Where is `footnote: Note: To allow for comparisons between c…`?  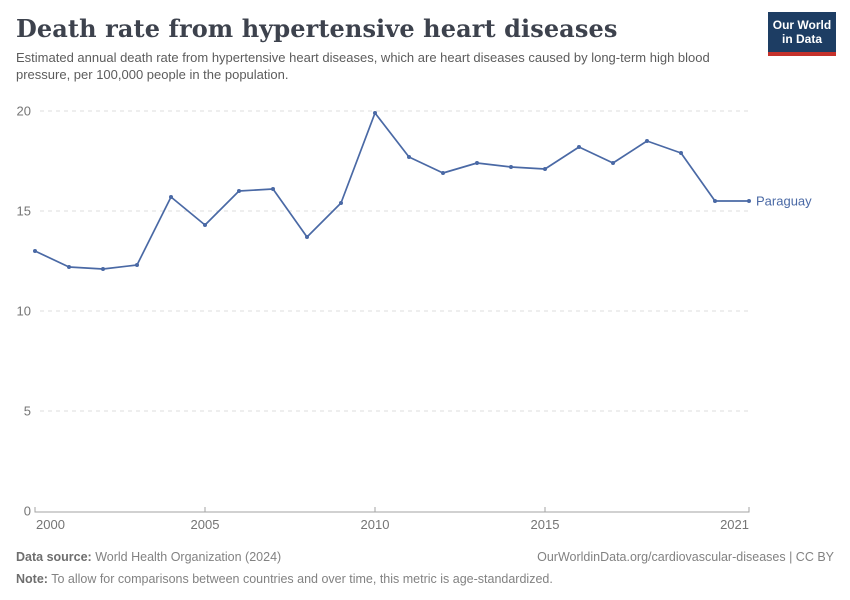 footnote: Note: To allow for comparisons between c… is located at coordinates (425, 579).